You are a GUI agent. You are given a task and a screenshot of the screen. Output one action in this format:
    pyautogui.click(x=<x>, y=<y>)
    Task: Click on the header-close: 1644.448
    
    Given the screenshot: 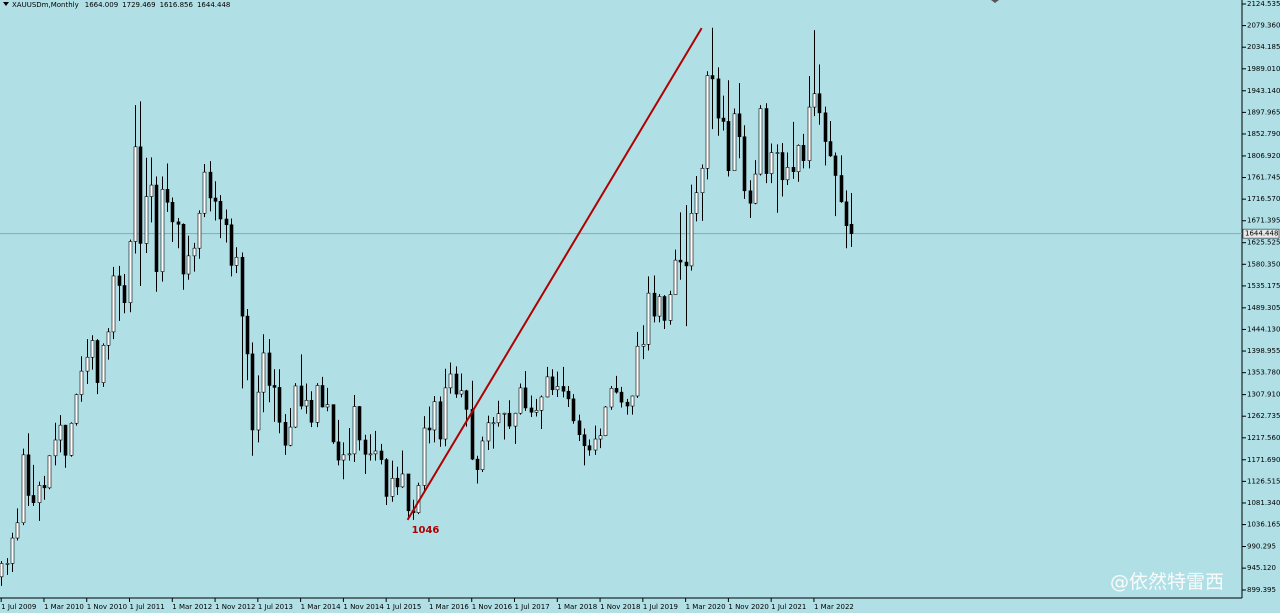 What is the action you would take?
    pyautogui.click(x=213, y=5)
    